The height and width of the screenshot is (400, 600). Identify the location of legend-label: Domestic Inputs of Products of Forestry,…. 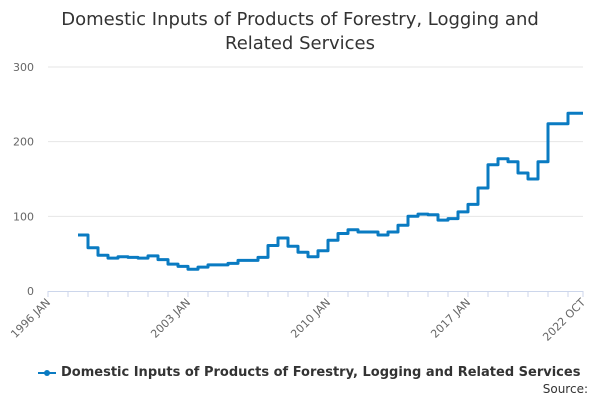
(321, 372).